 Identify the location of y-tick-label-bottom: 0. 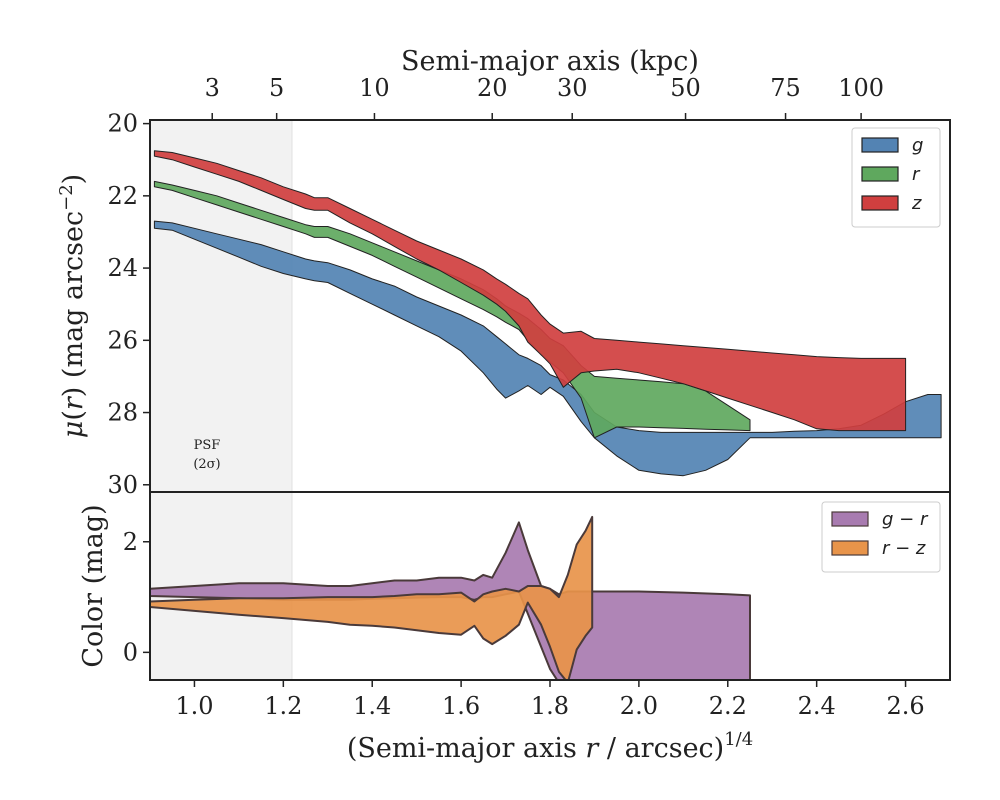
(130, 652).